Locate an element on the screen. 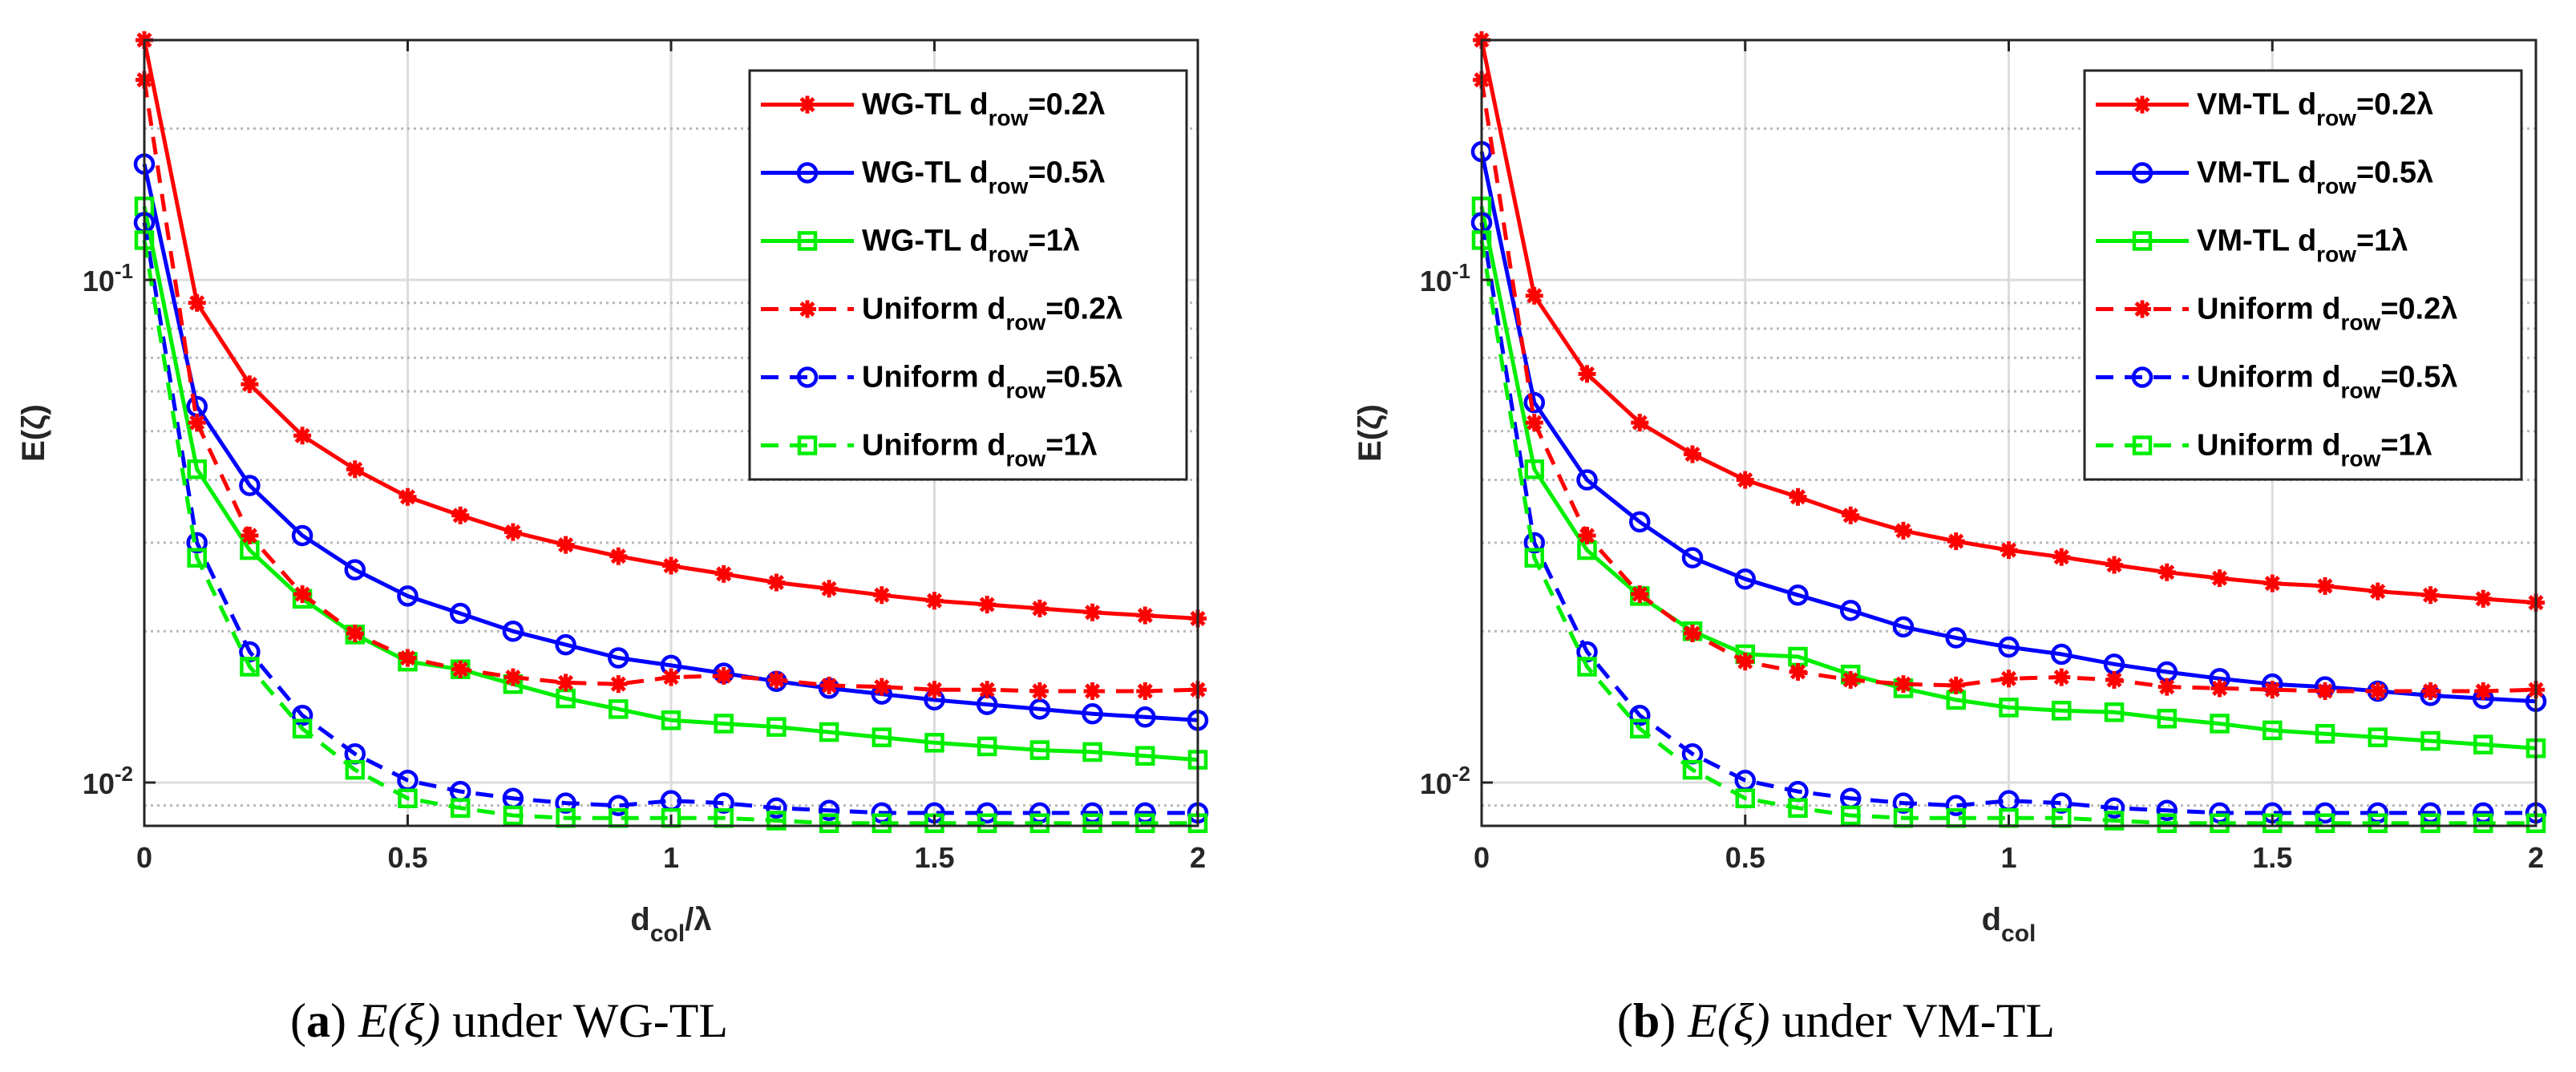 This screenshot has width=2576, height=1072. legend-entry: WG-TL drow=0.5λ is located at coordinates (933, 177).